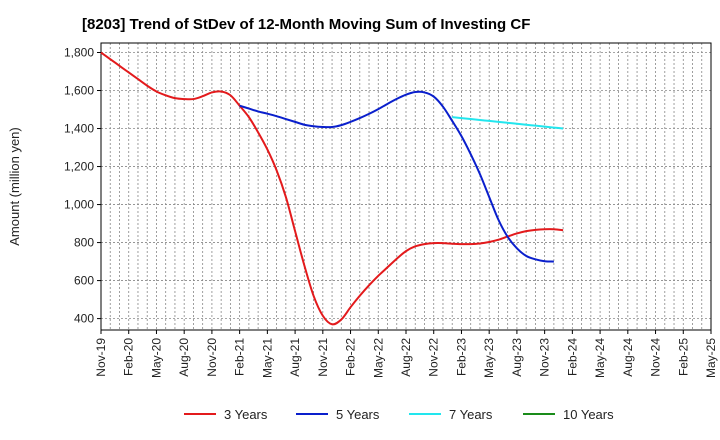  I want to click on legend-label-10-years: 10 Years, so click(588, 414).